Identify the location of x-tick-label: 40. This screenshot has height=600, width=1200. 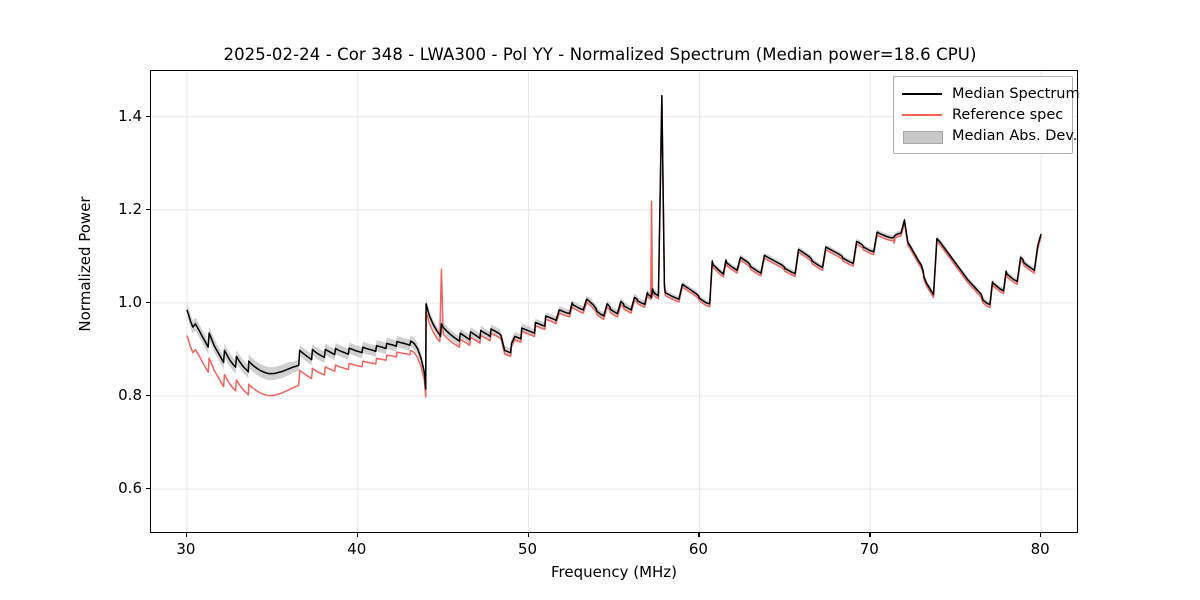
(357, 549).